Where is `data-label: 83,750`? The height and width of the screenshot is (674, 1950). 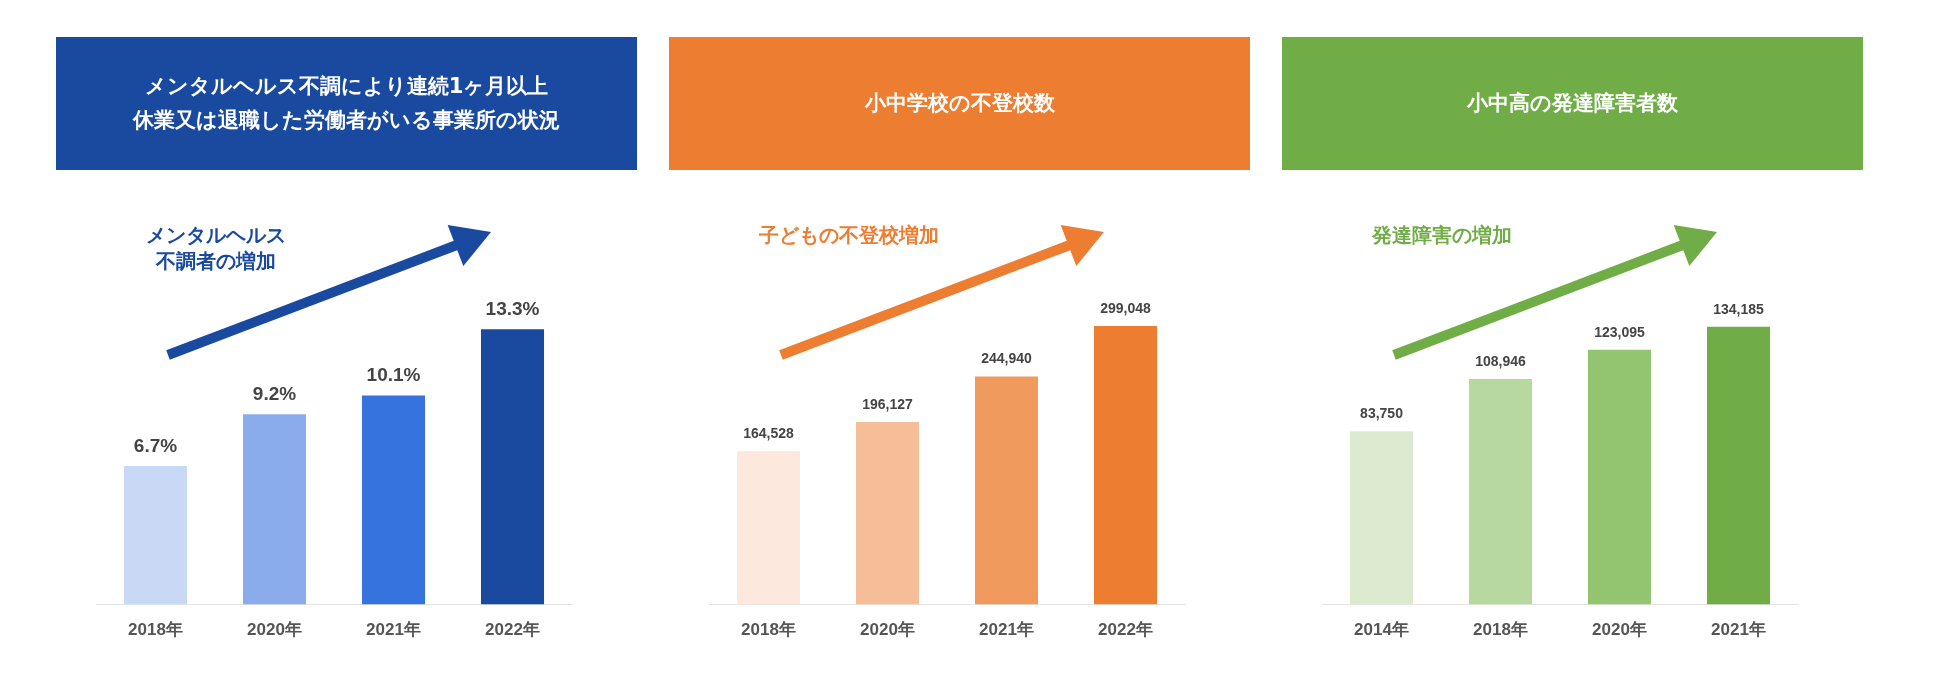 data-label: 83,750 is located at coordinates (1382, 413).